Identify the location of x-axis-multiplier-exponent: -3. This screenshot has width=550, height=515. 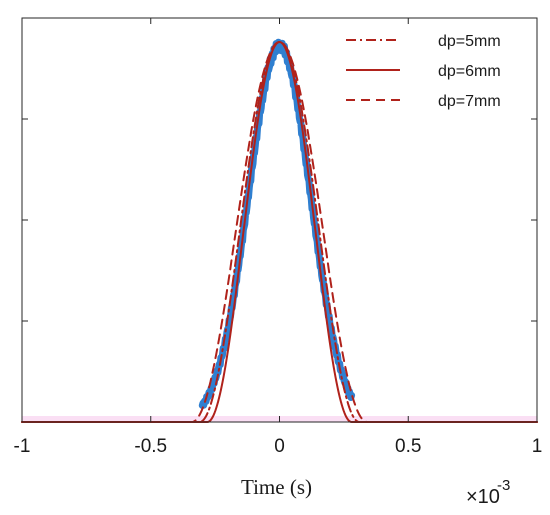
(503, 485).